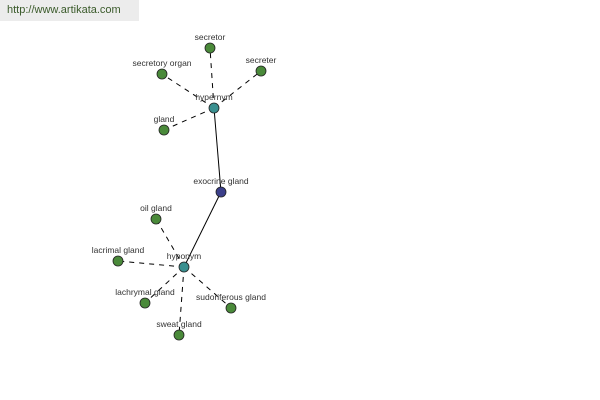 This screenshot has height=400, width=600. Describe the element at coordinates (207, 287) in the screenshot. I see `edge-hyponym-sudoriferous_gland` at that location.